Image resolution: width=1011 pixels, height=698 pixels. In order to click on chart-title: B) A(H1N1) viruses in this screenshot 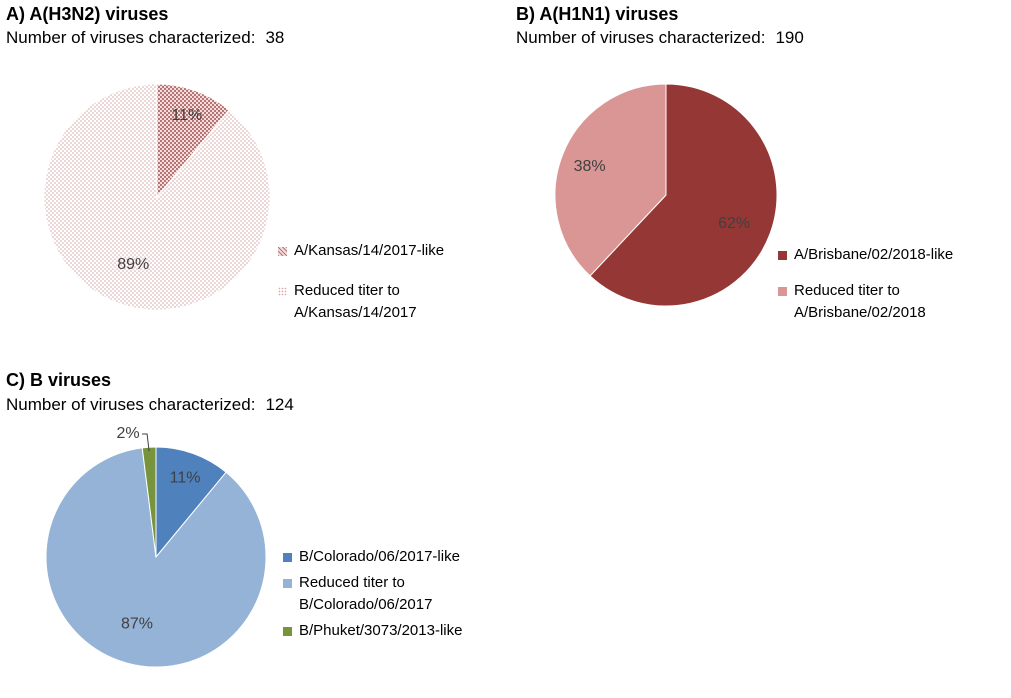, I will do `click(597, 14)`.